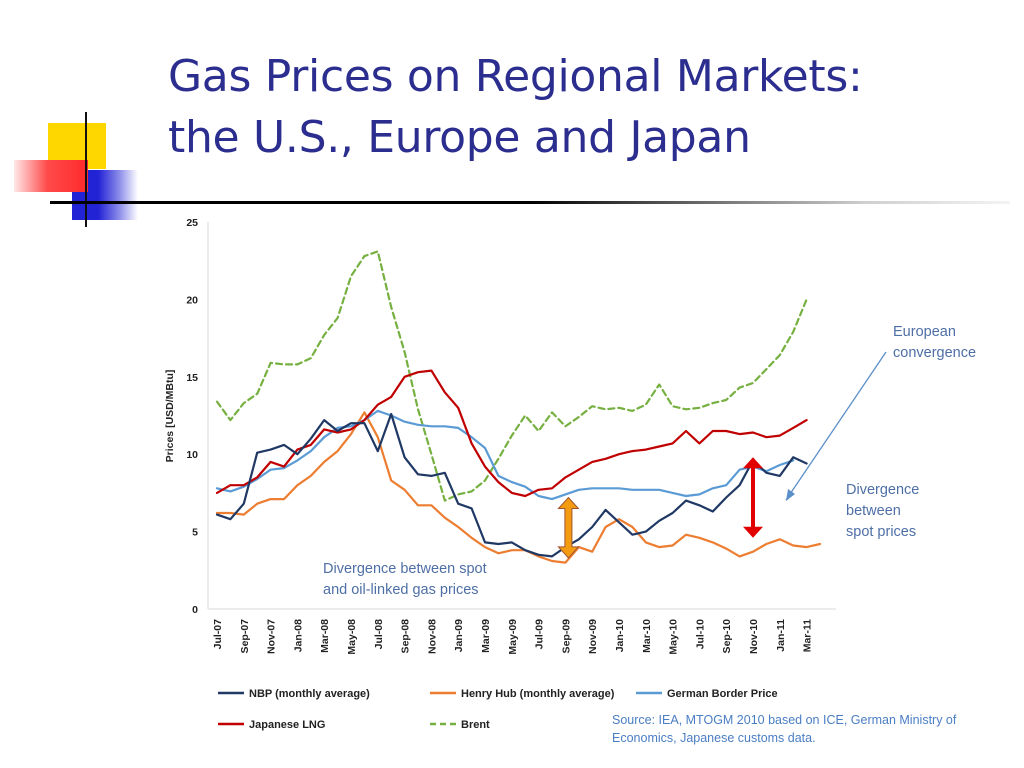 The image size is (1024, 768). I want to click on x-tick-label: Sep-10, so click(727, 636).